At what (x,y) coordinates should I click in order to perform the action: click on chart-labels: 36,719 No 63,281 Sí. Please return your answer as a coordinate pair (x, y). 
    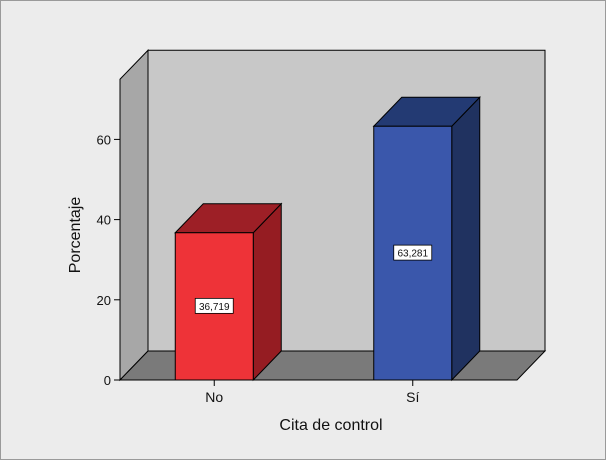
    Looking at the image, I should click on (313, 324).